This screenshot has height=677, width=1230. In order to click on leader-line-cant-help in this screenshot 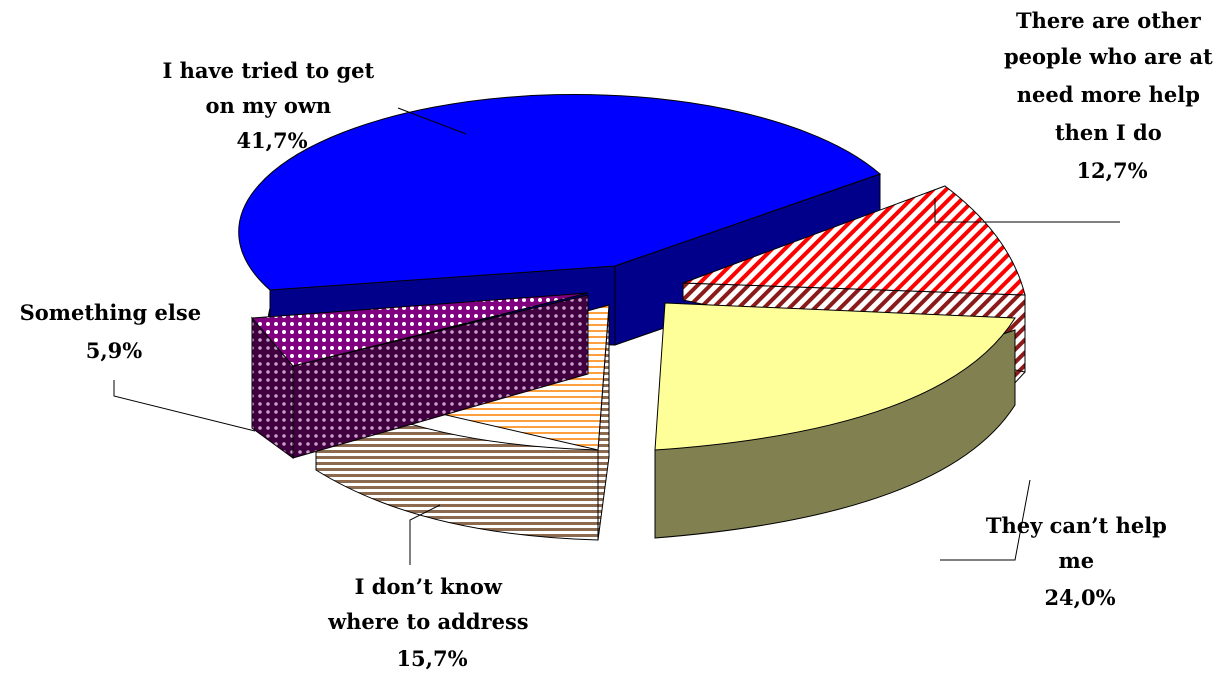, I will do `click(985, 520)`.